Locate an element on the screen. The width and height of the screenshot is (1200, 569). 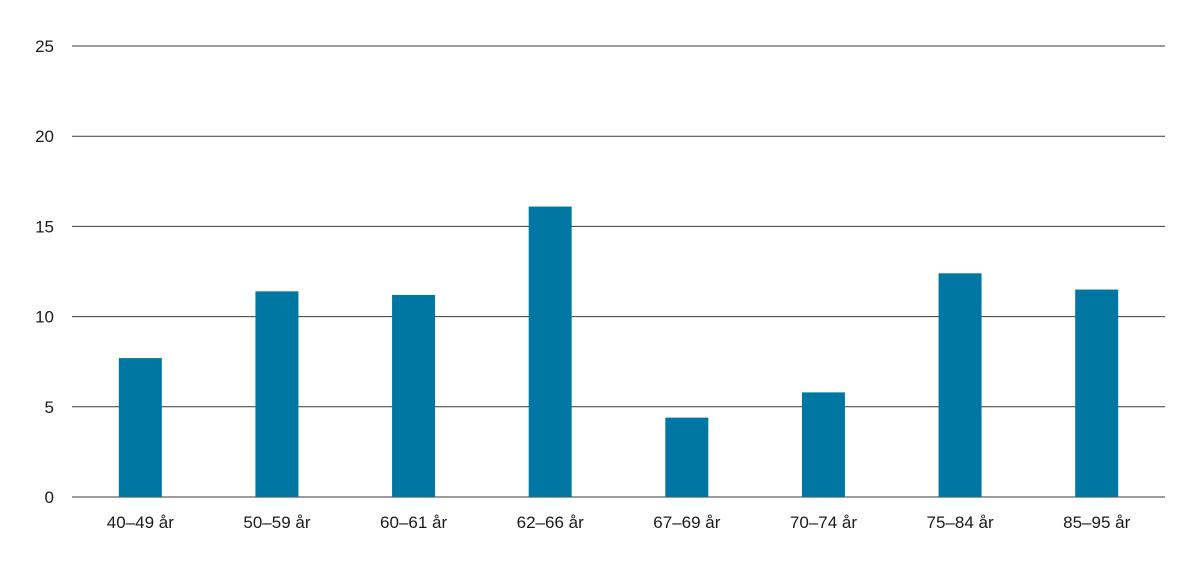
x-tick-label: 70–74 år is located at coordinates (823, 522).